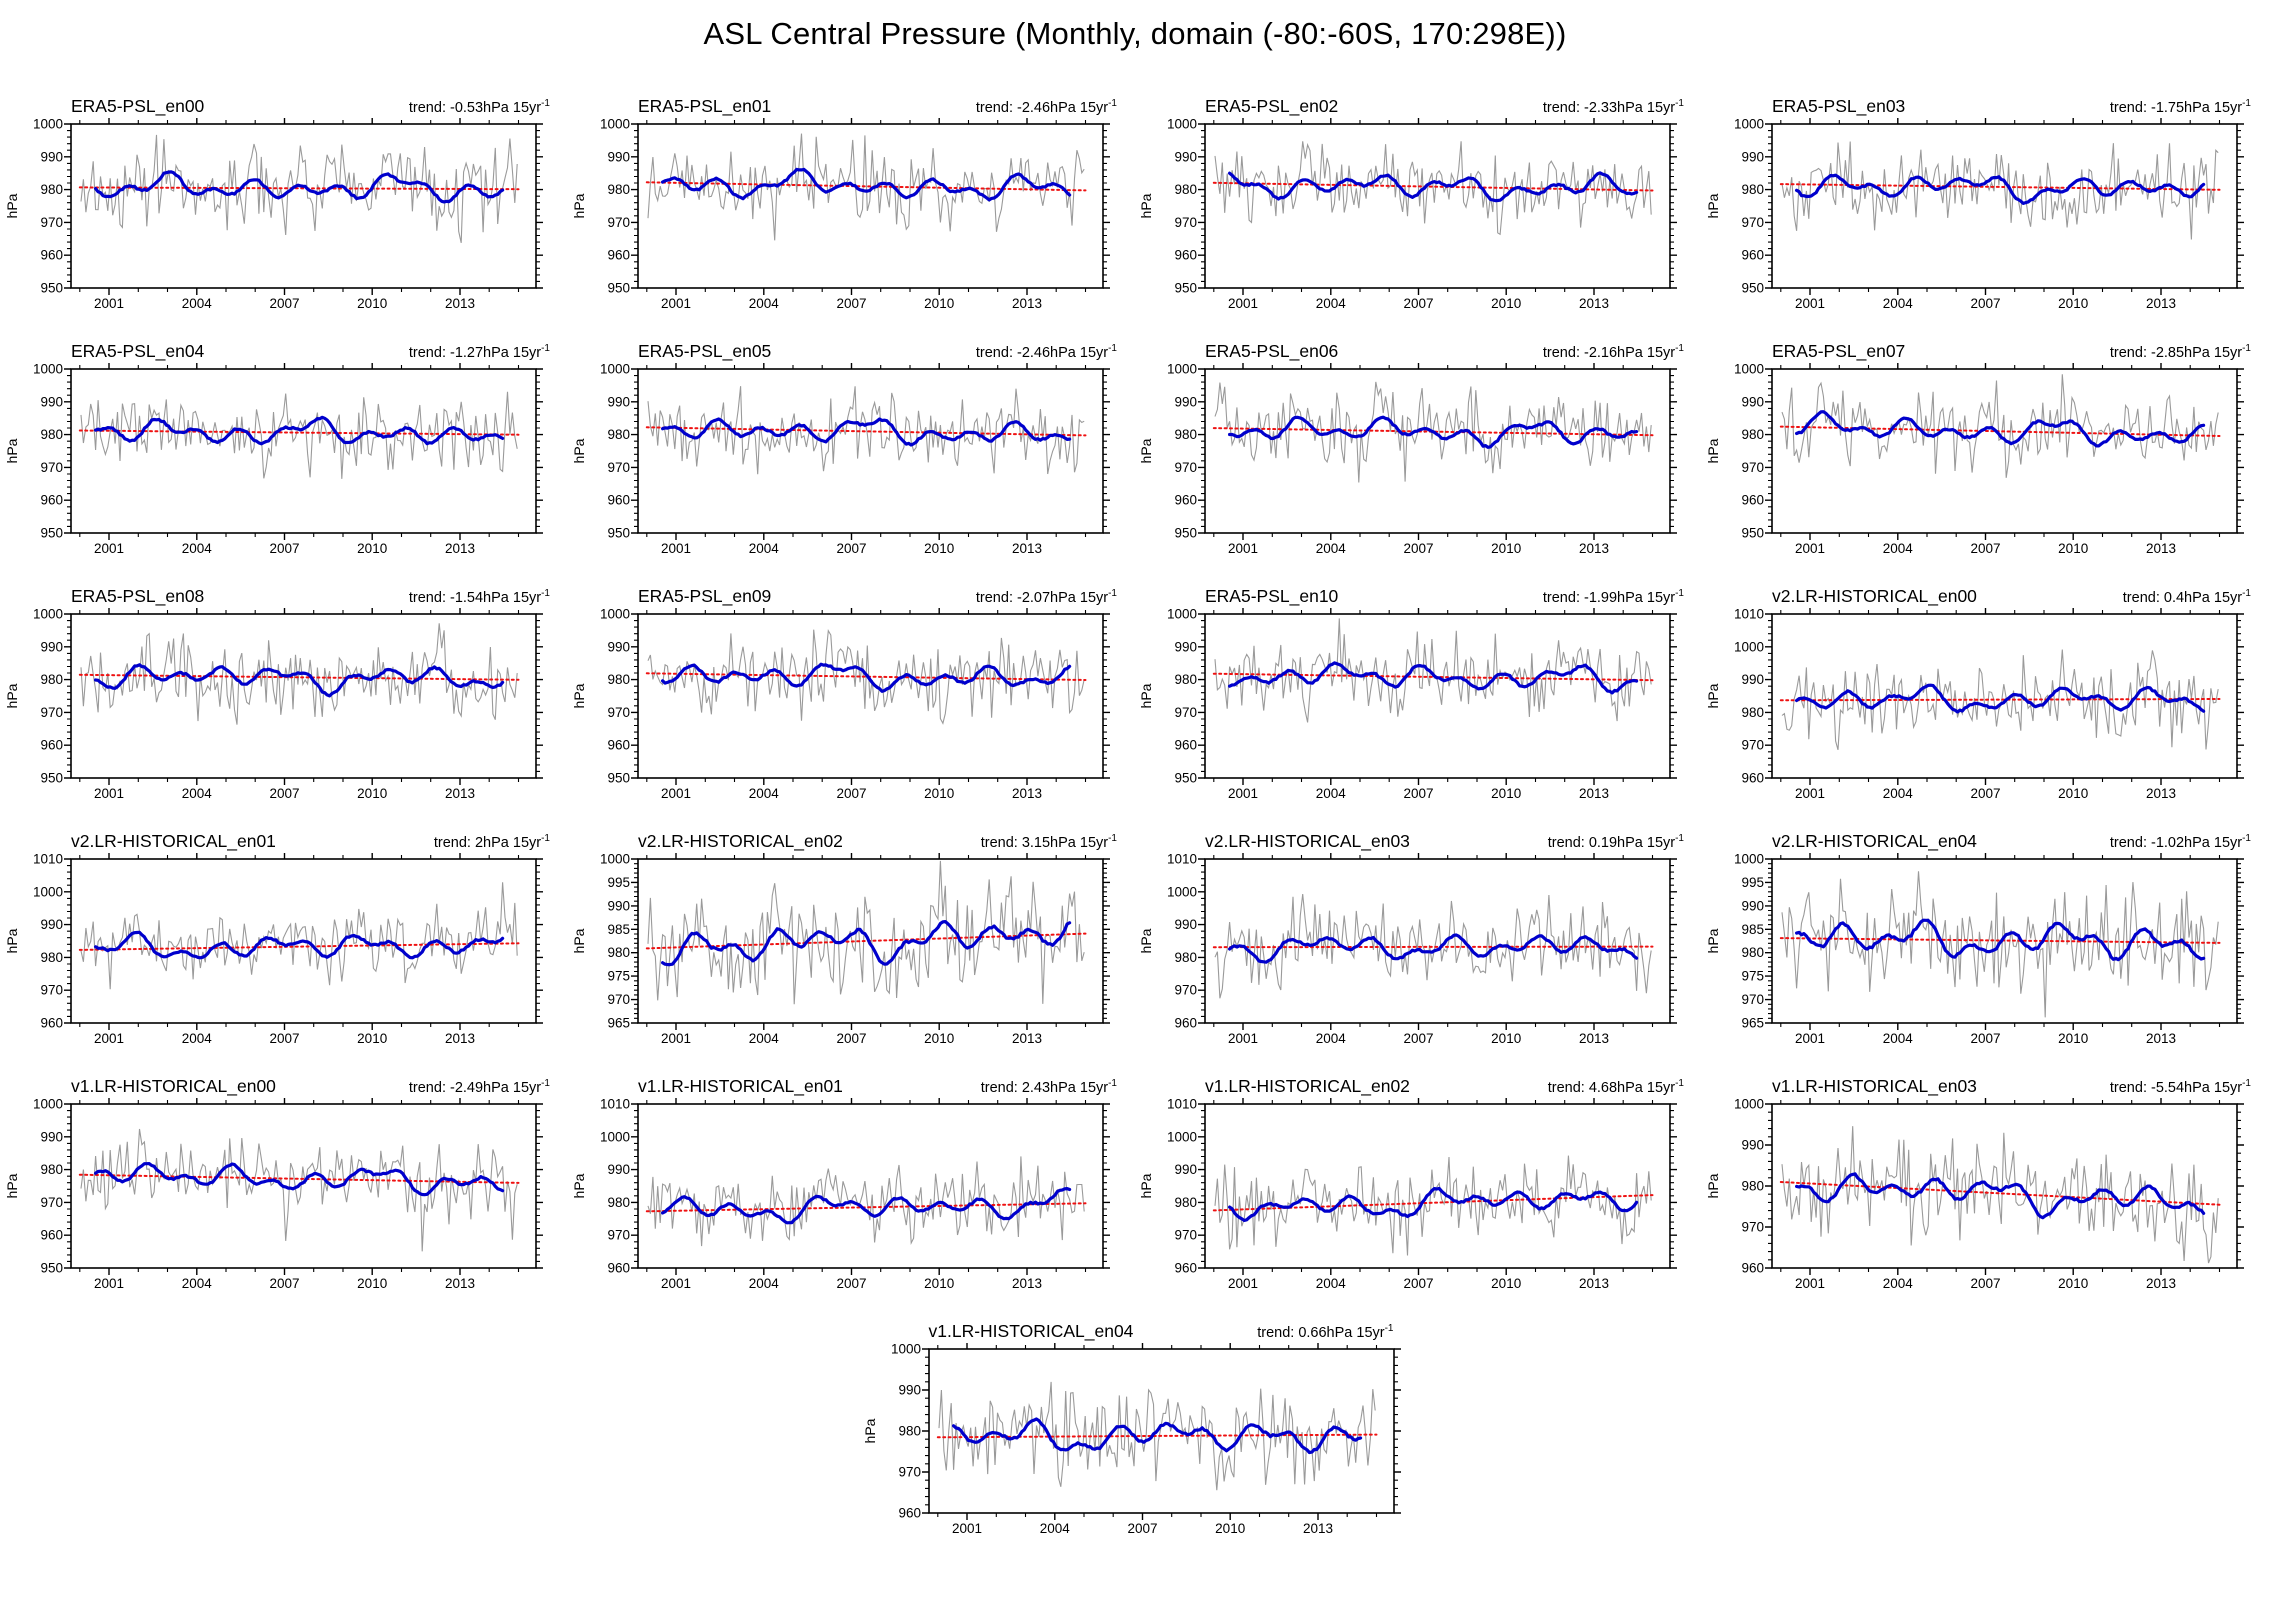  What do you see at coordinates (51, 533) in the screenshot?
I see `y-tick-label: 950` at bounding box center [51, 533].